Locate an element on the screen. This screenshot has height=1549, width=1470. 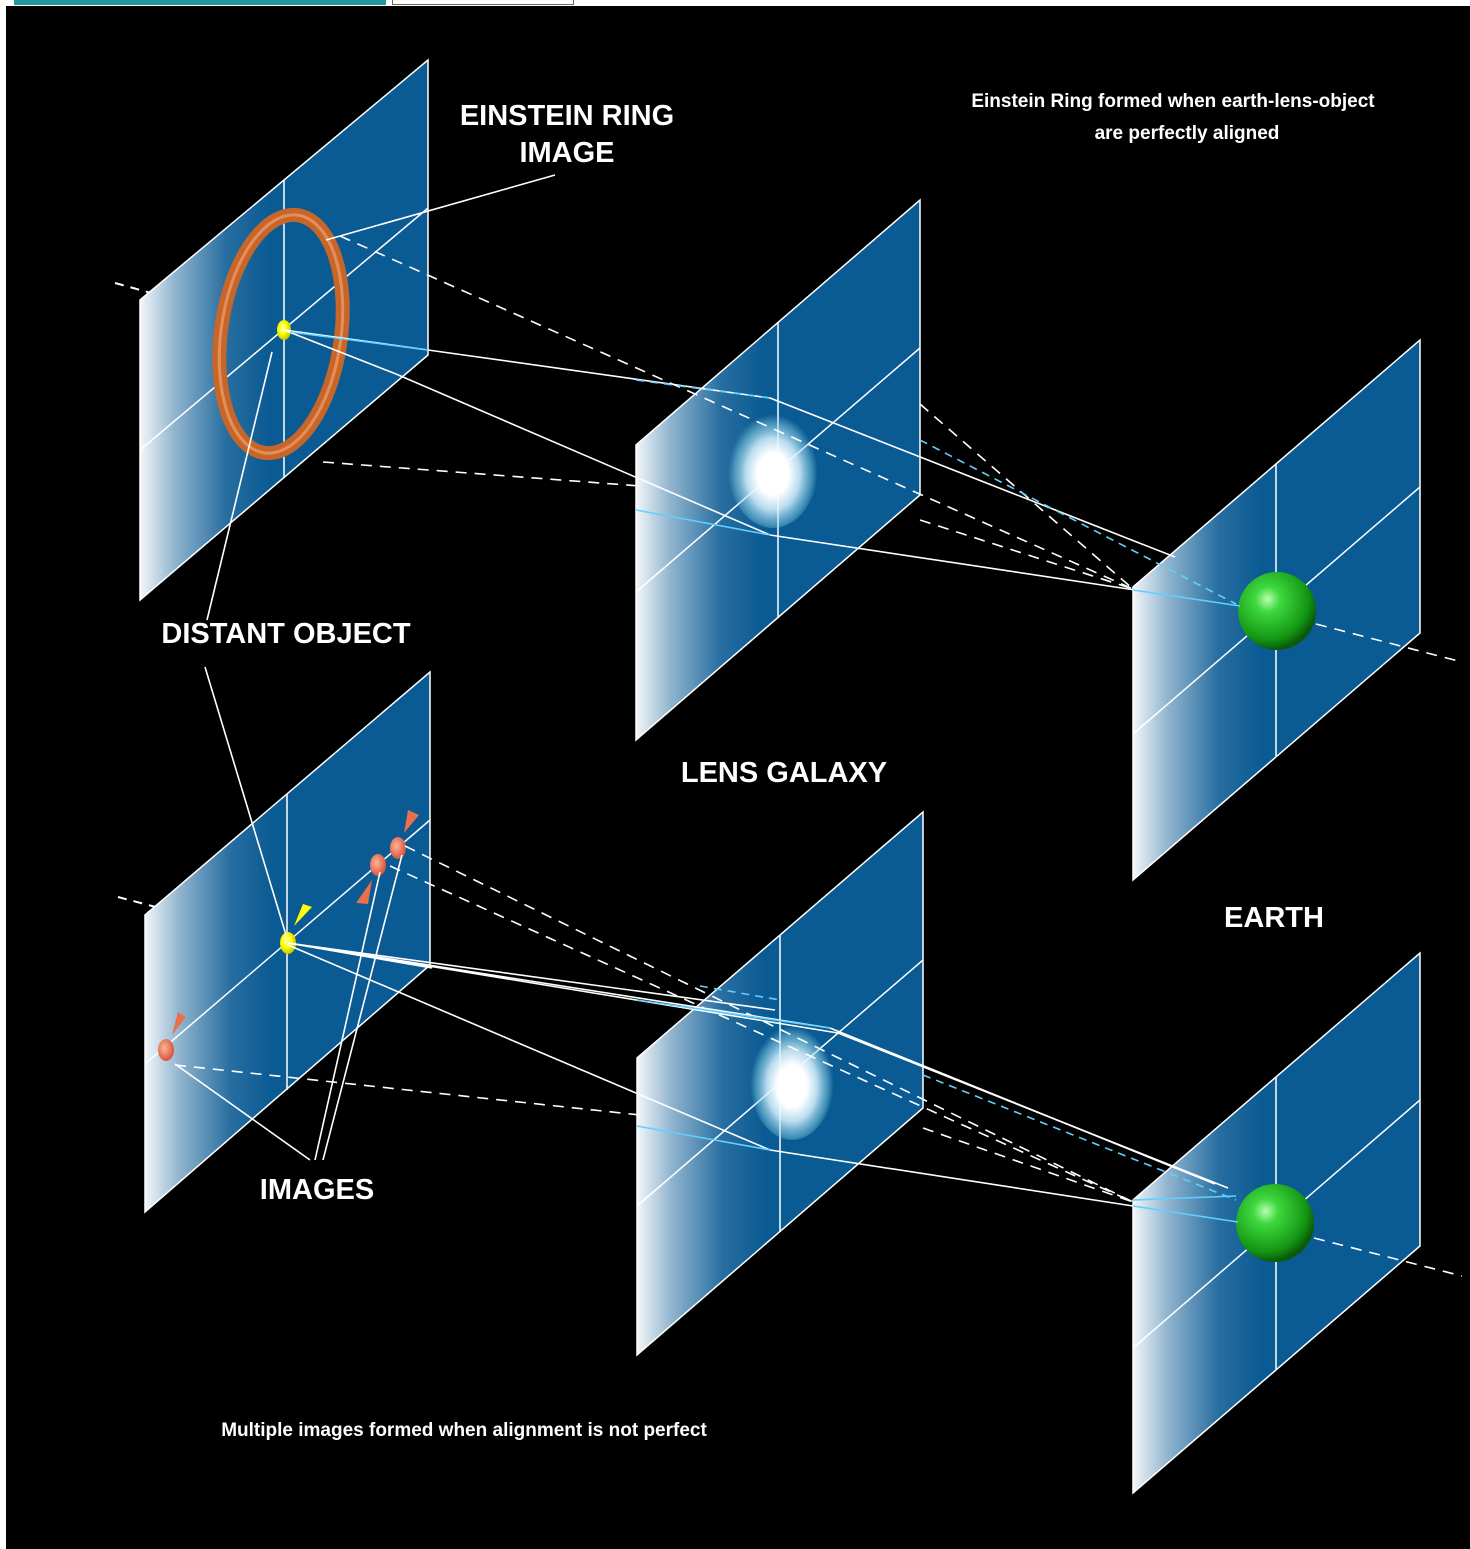
top-sight-lines is located at coordinates (729, 460).